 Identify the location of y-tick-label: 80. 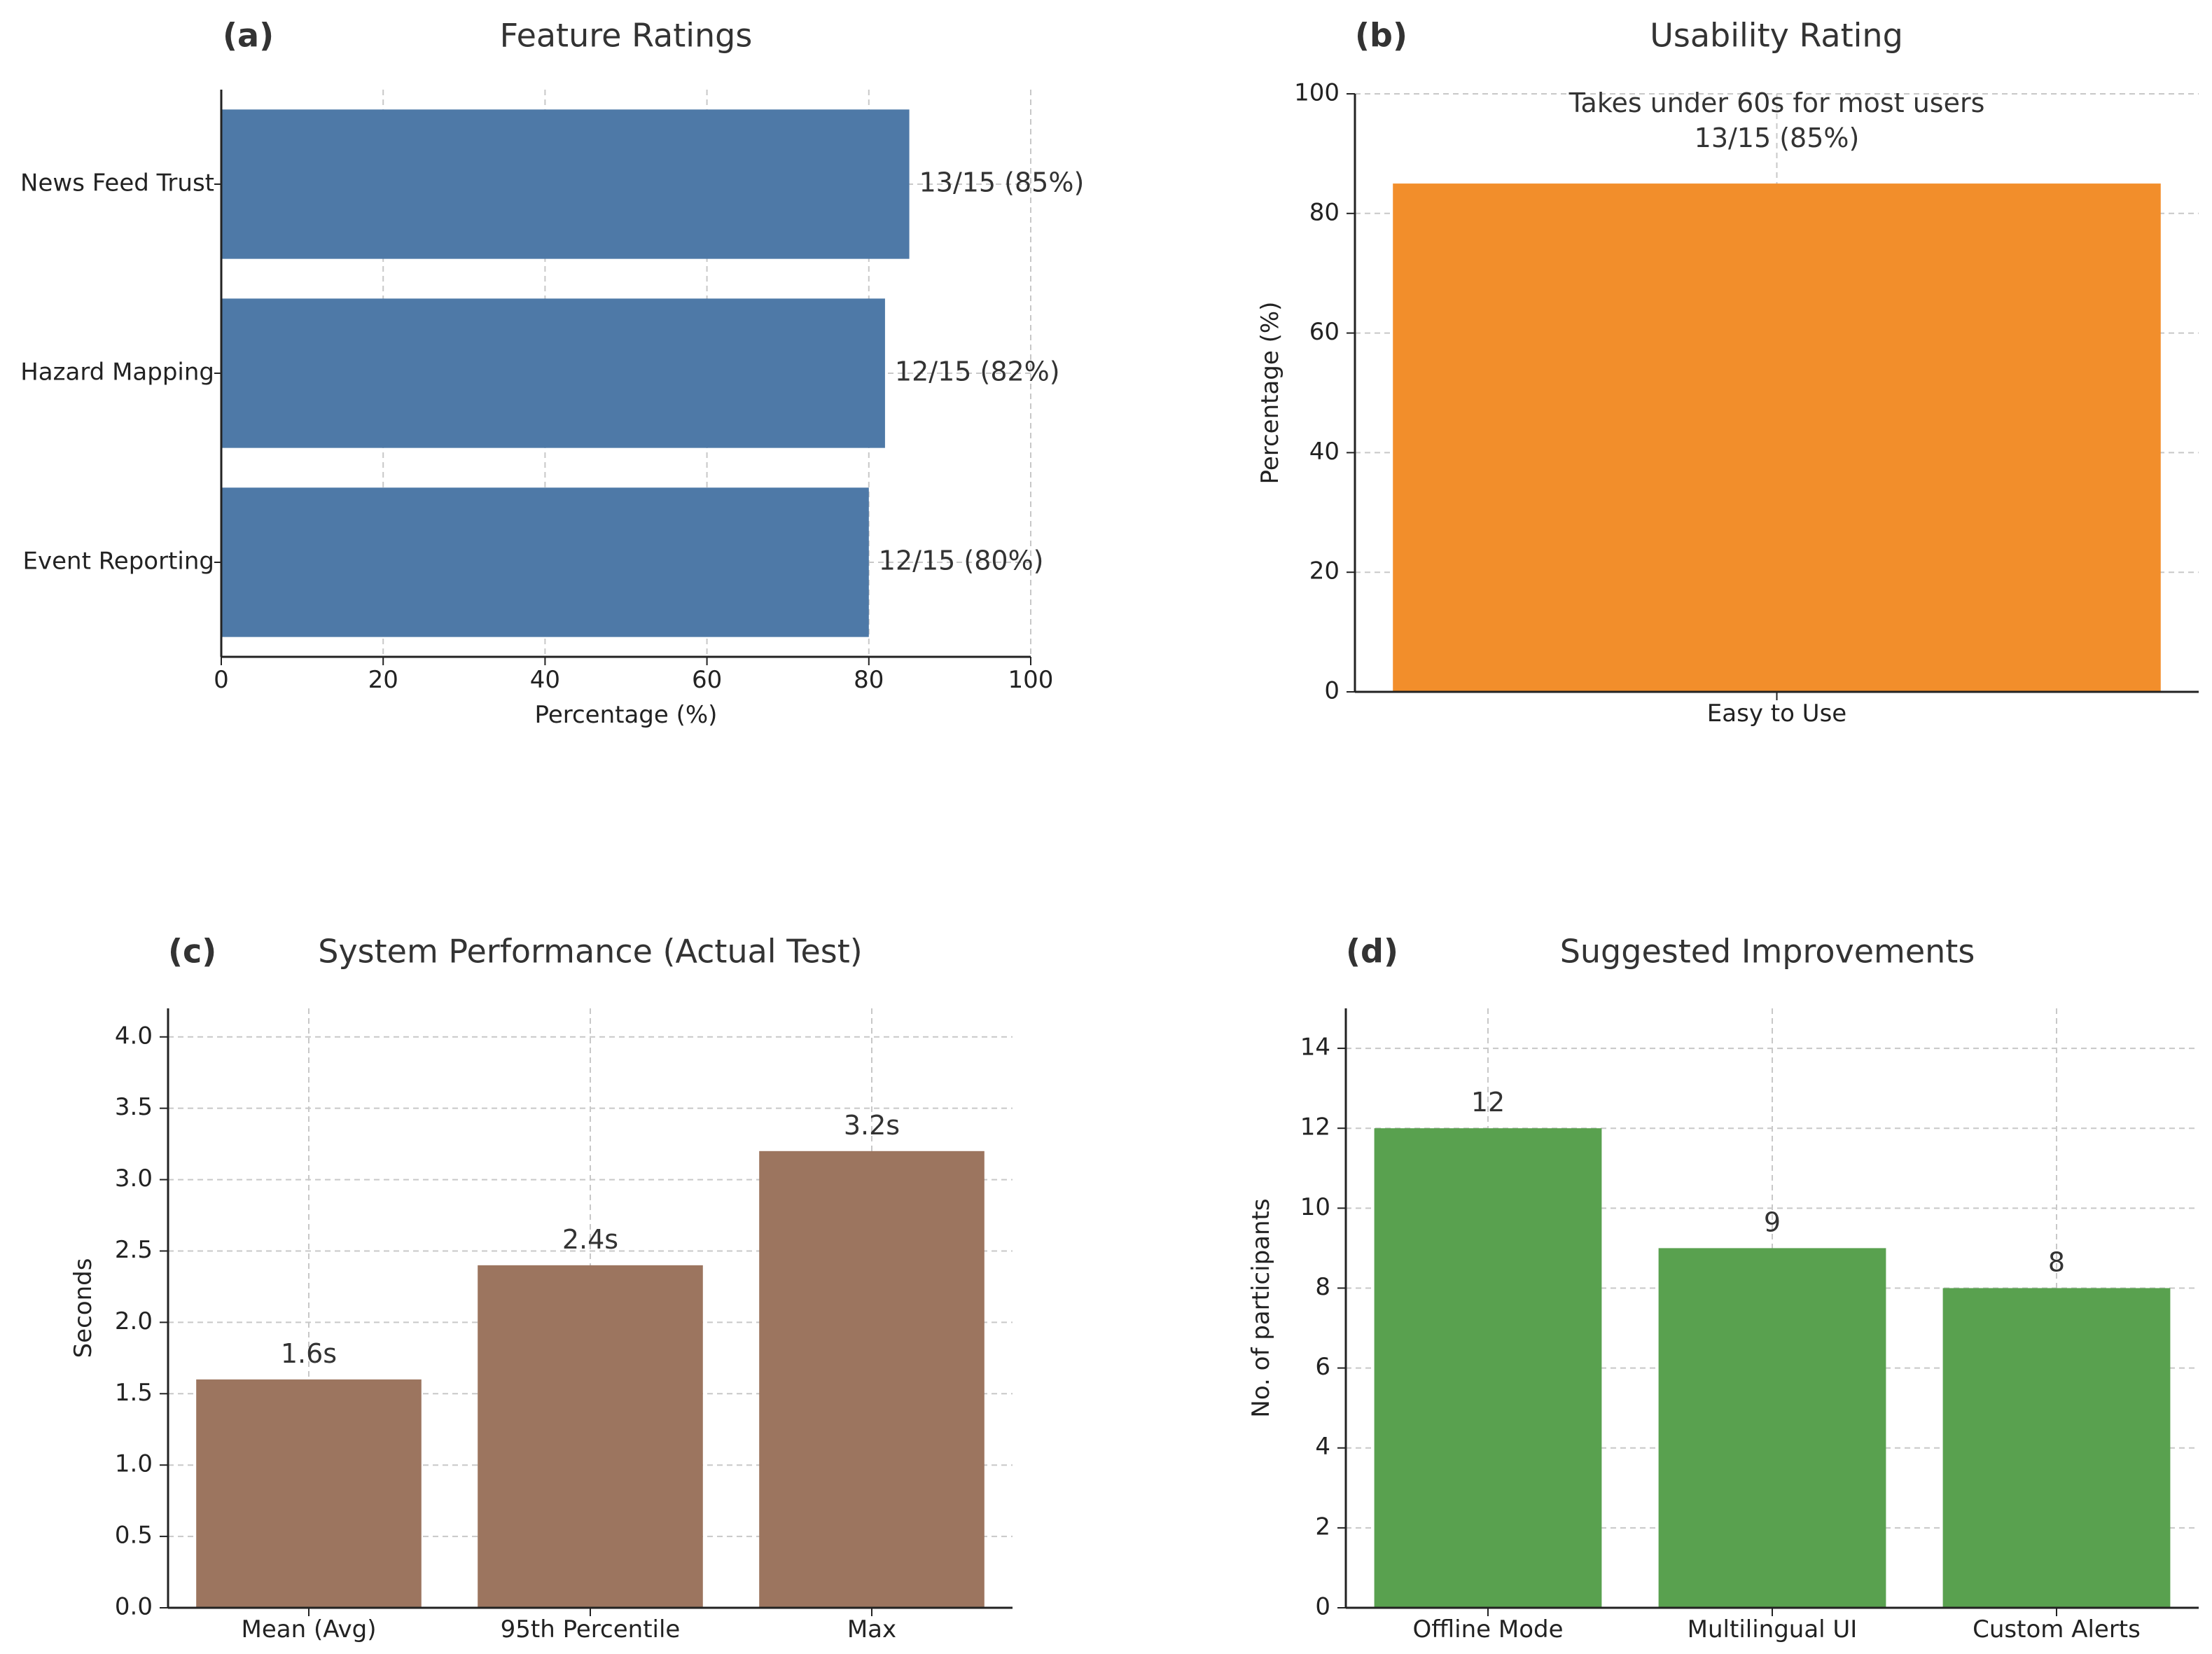
(1324, 212).